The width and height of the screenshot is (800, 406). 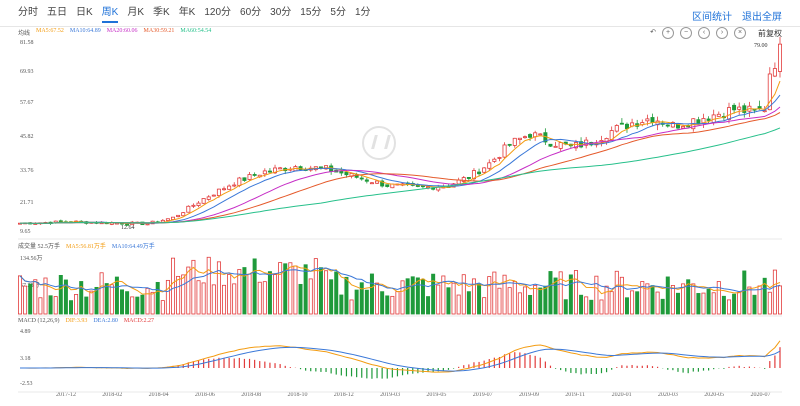 What do you see at coordinates (110, 14) in the screenshot?
I see `period-tab: 周K` at bounding box center [110, 14].